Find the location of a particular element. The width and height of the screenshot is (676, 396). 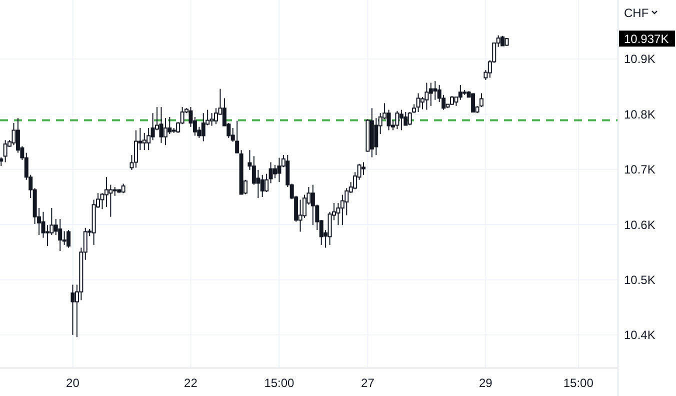

x-tick-label: 27 is located at coordinates (368, 383).